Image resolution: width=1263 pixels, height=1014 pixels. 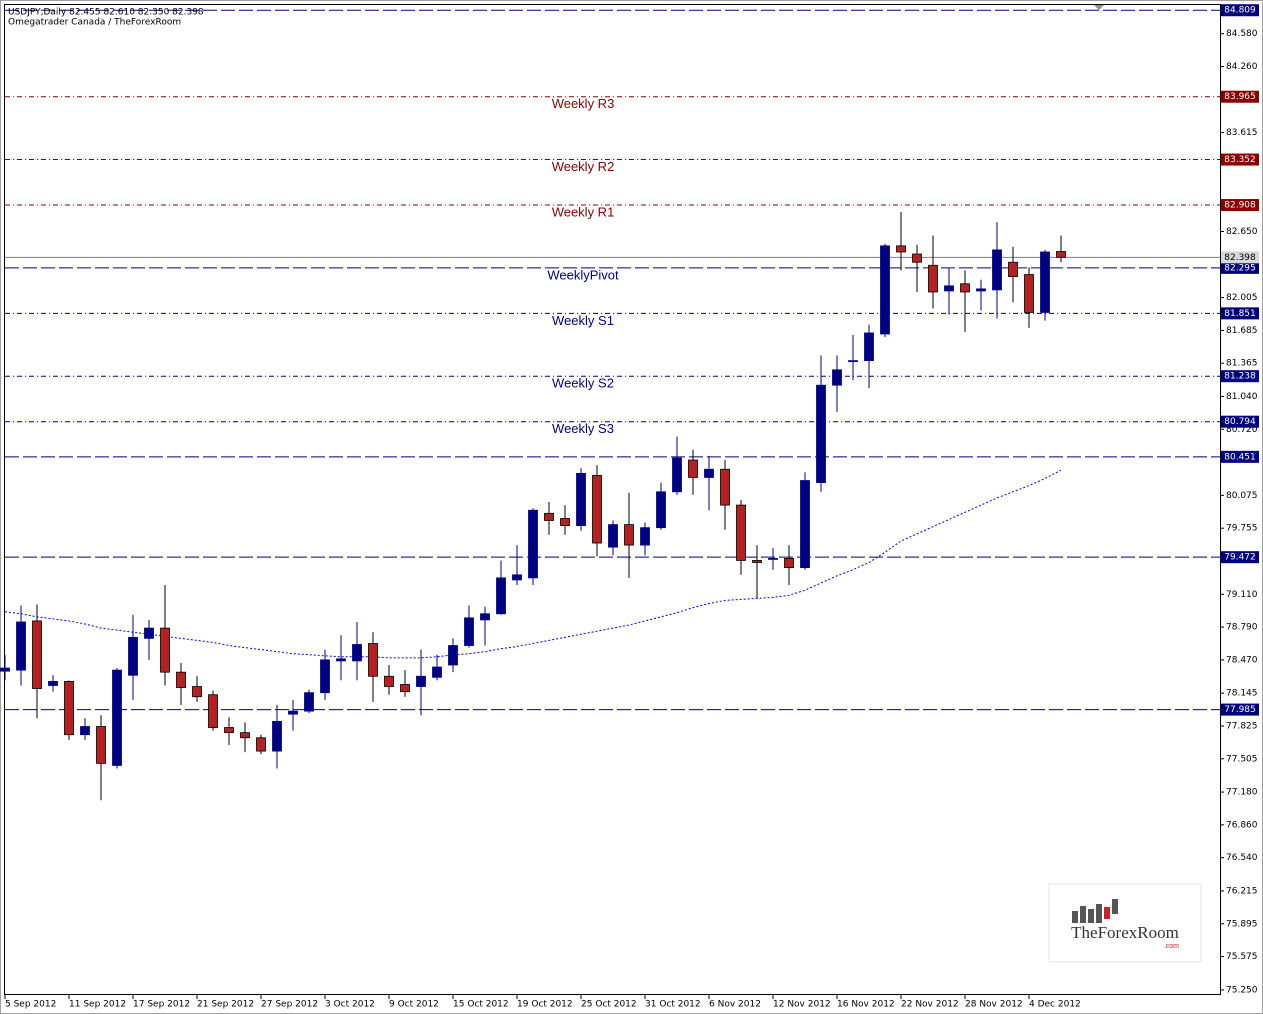 I want to click on y-tick-label: 78.145, so click(x=1242, y=694).